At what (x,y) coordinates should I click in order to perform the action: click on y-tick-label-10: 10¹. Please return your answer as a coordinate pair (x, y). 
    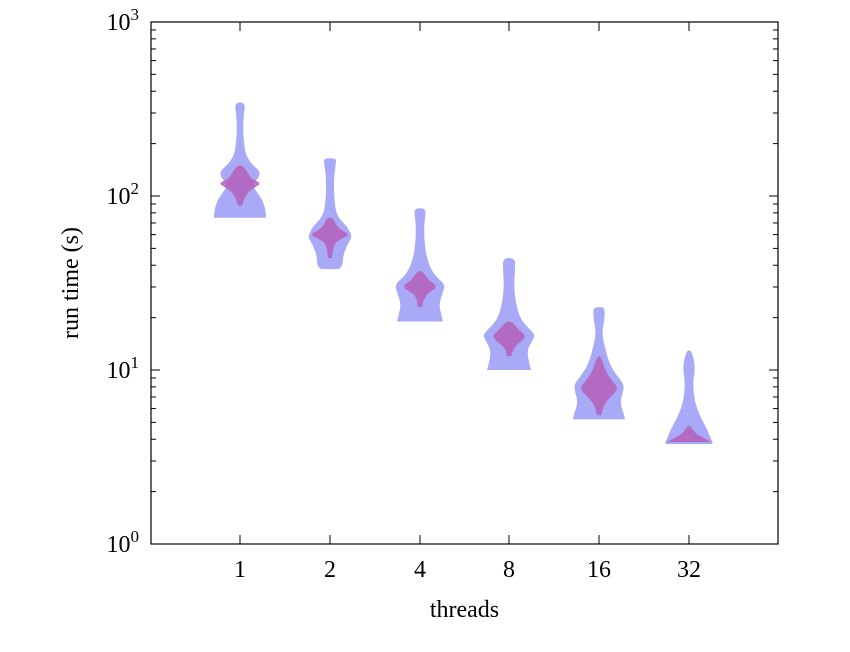
    Looking at the image, I should click on (123, 368).